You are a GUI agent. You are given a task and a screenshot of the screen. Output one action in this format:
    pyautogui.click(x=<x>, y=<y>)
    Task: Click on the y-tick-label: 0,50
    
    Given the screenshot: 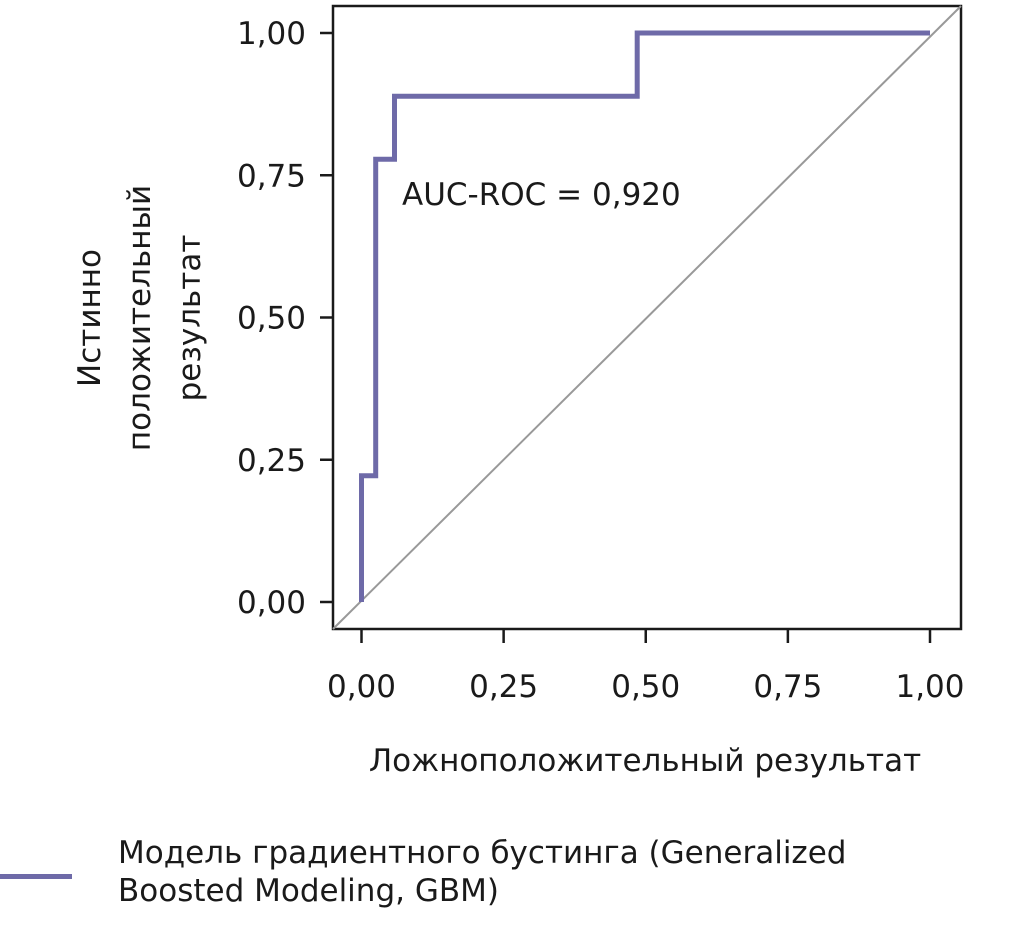 What is the action you would take?
    pyautogui.click(x=271, y=319)
    